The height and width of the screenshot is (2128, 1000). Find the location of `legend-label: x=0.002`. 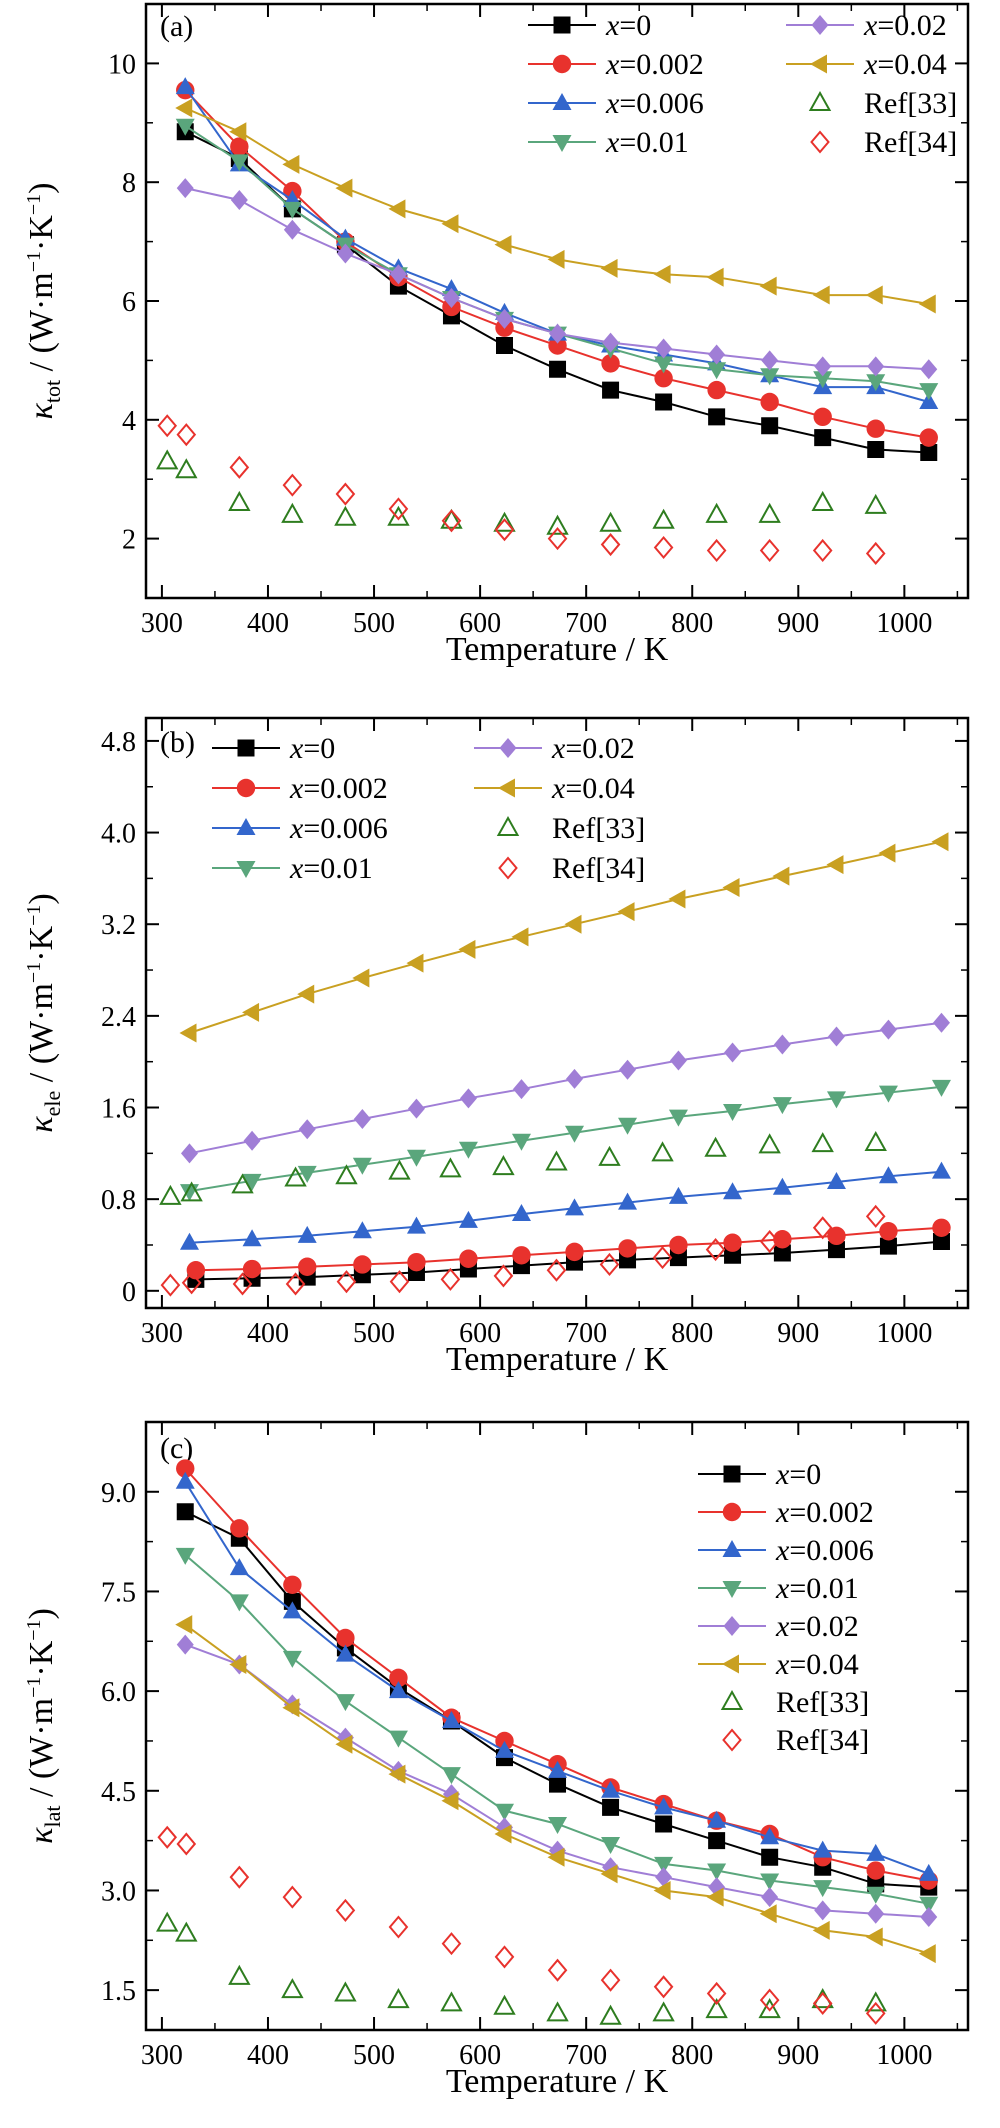

legend-label: x=0.002 is located at coordinates (338, 788).